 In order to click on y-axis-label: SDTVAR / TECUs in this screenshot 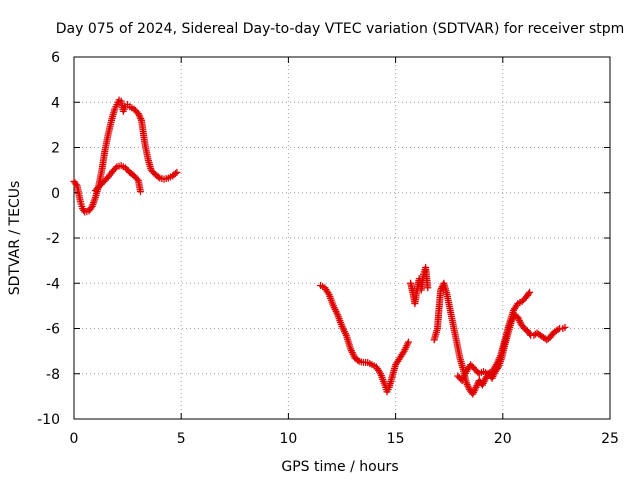, I will do `click(15, 238)`.